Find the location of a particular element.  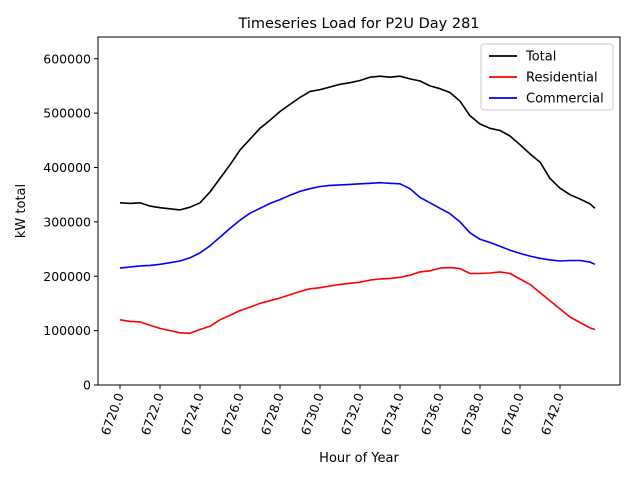

legend: Total Residential Commercial is located at coordinates (547, 77).